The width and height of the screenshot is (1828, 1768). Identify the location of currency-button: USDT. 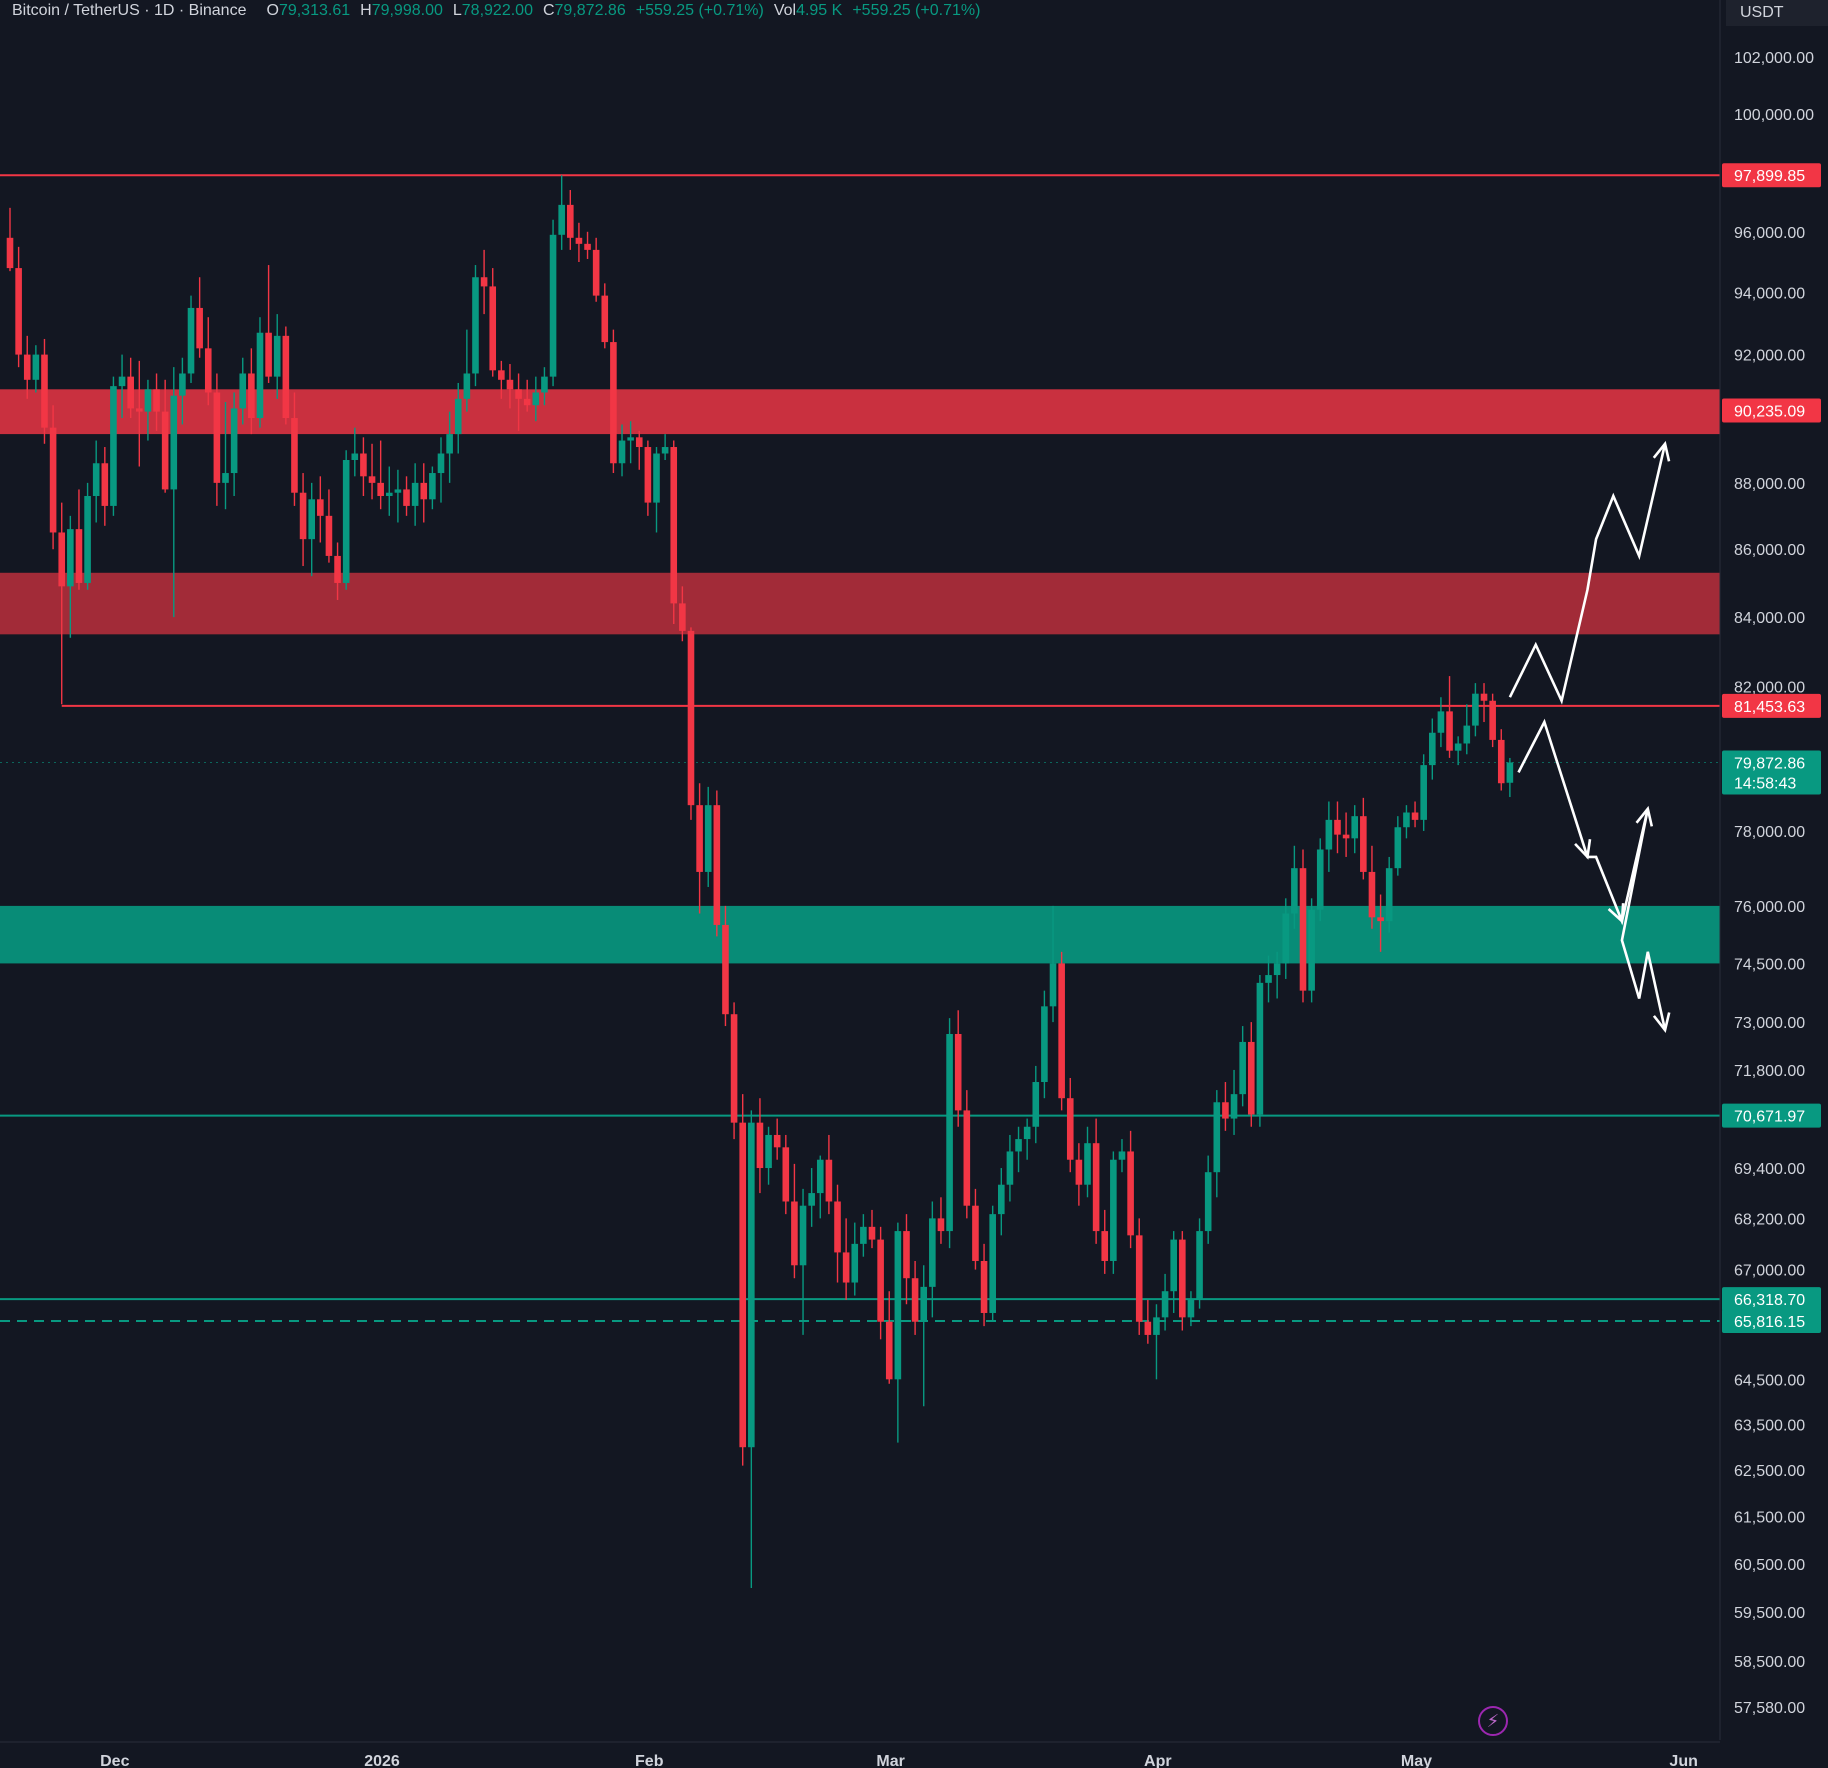
(1777, 13).